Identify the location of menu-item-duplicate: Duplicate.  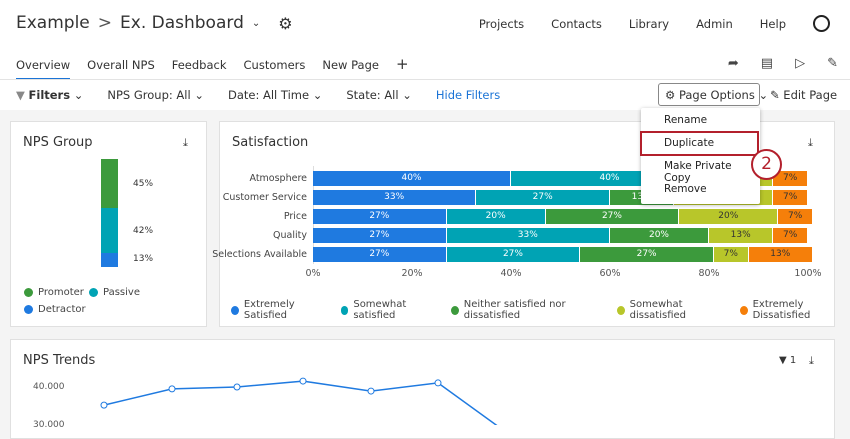
(689, 143).